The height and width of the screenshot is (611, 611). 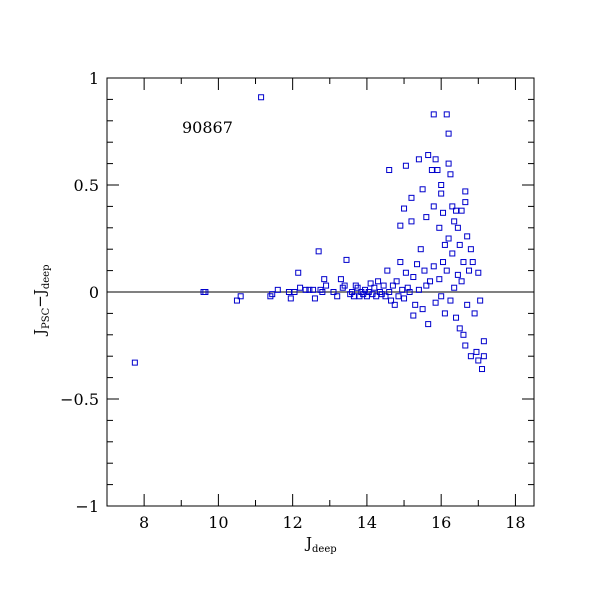 I want to click on y-tick-label: −1, so click(x=87, y=506).